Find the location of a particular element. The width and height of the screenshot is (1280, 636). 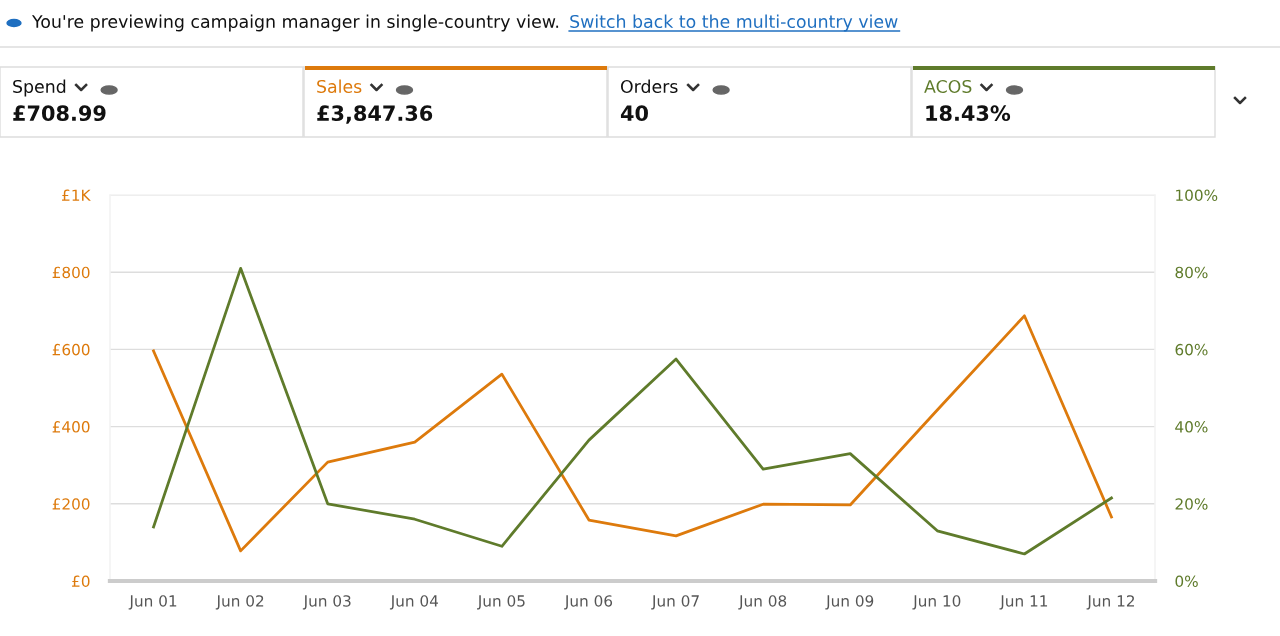

y-tick-label: £200 is located at coordinates (71, 504).